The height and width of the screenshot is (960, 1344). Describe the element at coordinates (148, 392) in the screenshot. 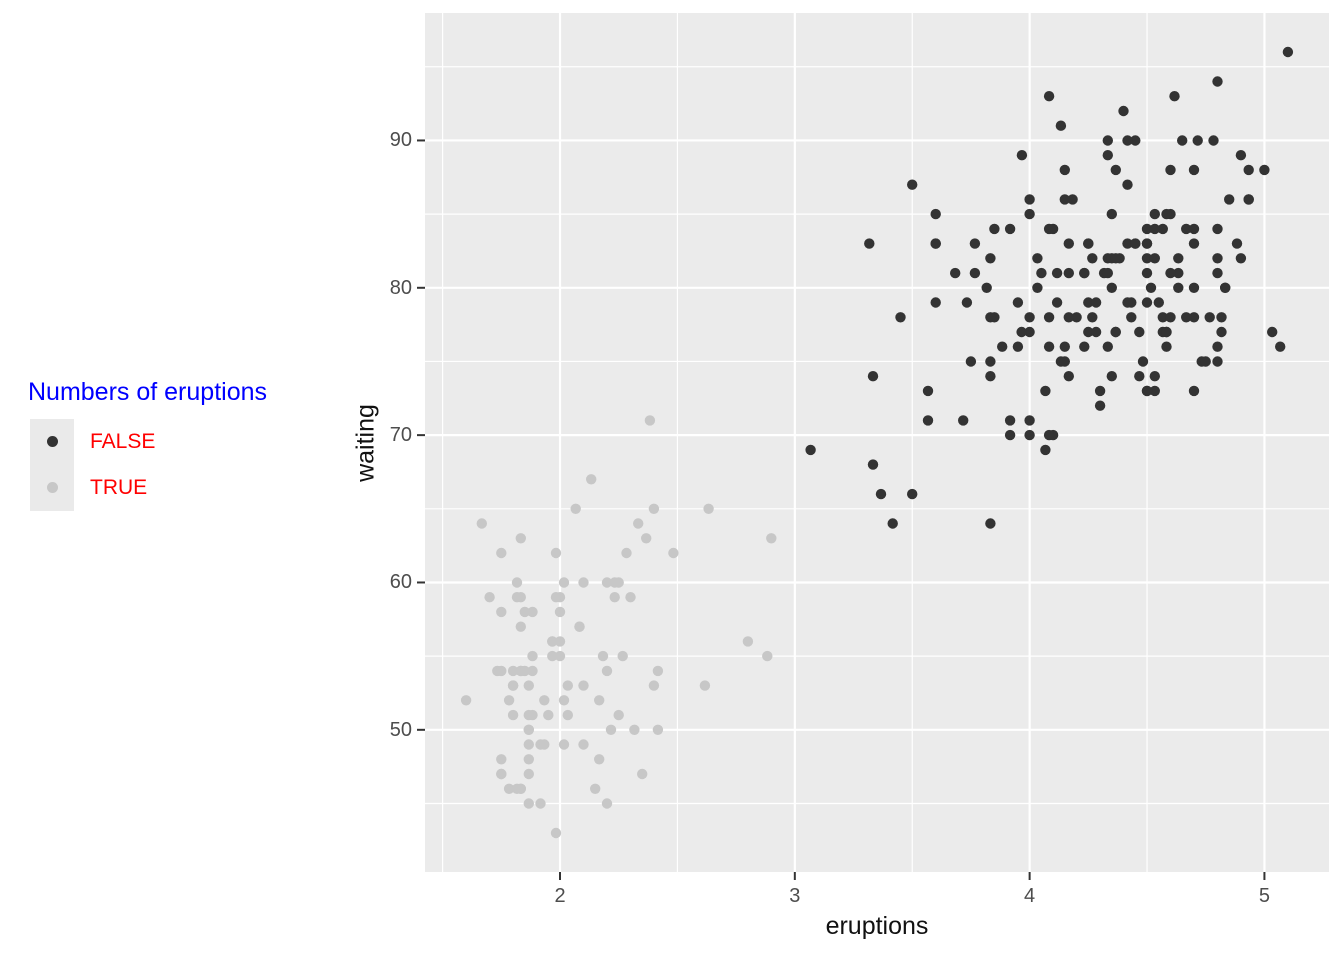

I see `legend-title: Numbers of eruptions` at that location.